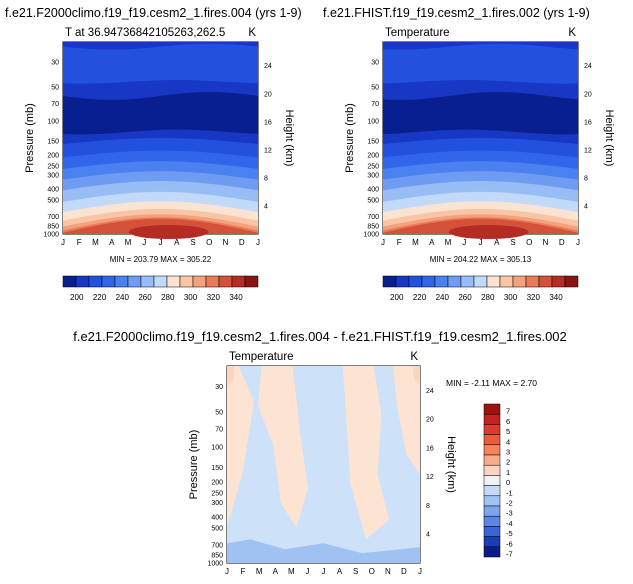  What do you see at coordinates (586, 206) in the screenshot?
I see `y-right-tick-label: 4` at bounding box center [586, 206].